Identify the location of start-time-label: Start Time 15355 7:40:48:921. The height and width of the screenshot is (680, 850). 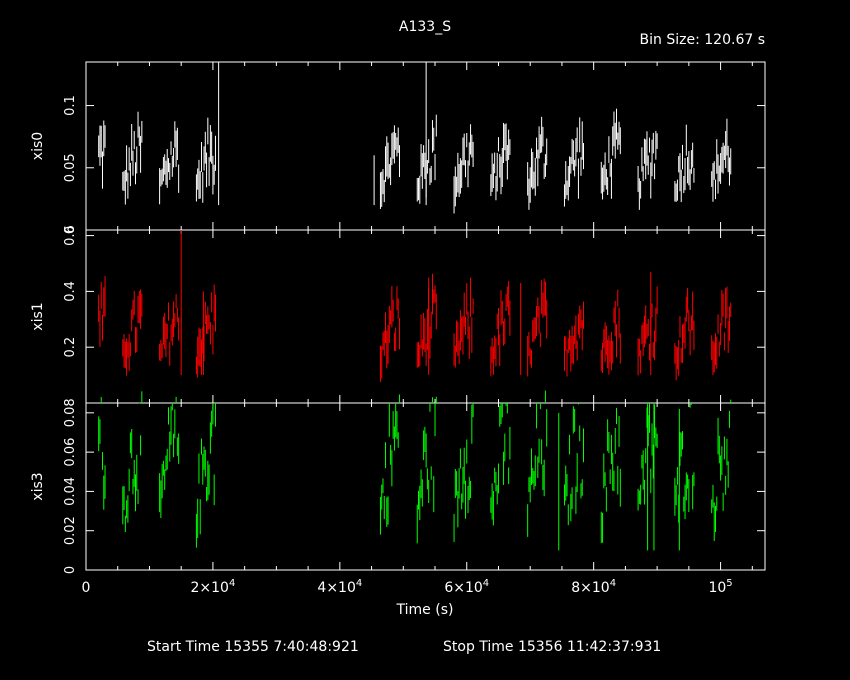
(253, 647).